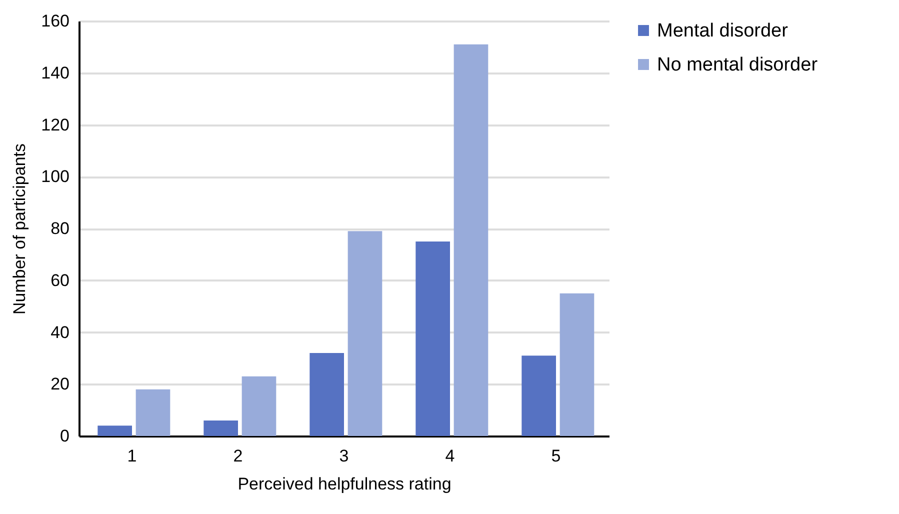  What do you see at coordinates (556, 456) in the screenshot?
I see `x-tick-label: 5` at bounding box center [556, 456].